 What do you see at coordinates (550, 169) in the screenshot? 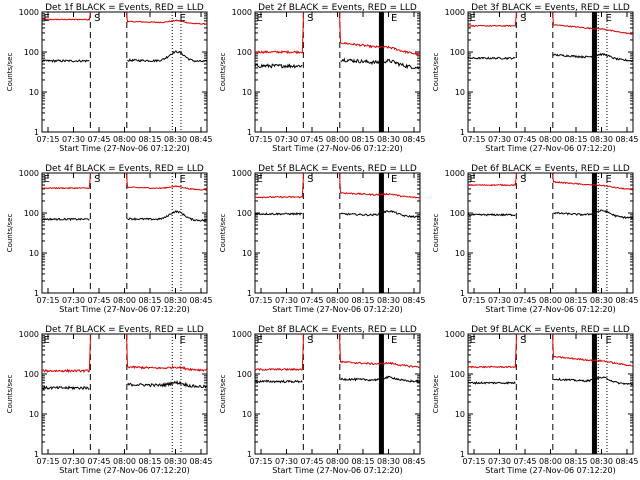
I see `panel-title: Det 6f BLACK = Events, RED = LLD` at bounding box center [550, 169].